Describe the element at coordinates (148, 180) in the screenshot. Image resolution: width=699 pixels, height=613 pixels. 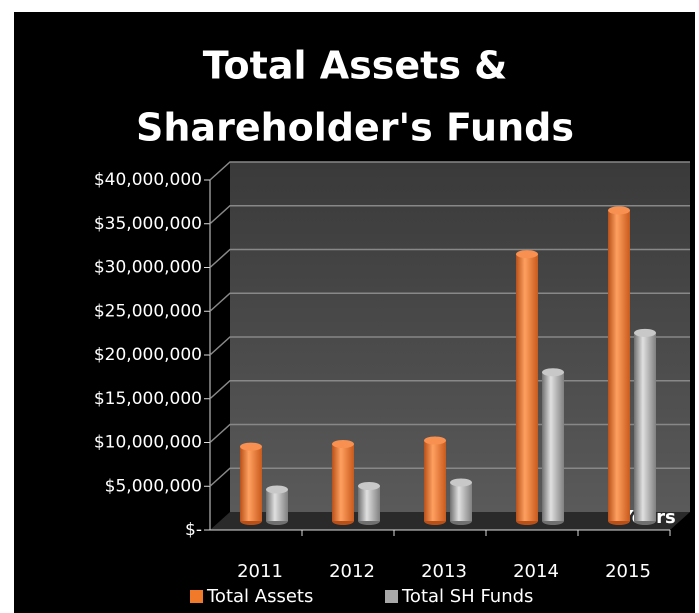
I see `y-tick-label: $40,000,000` at that location.